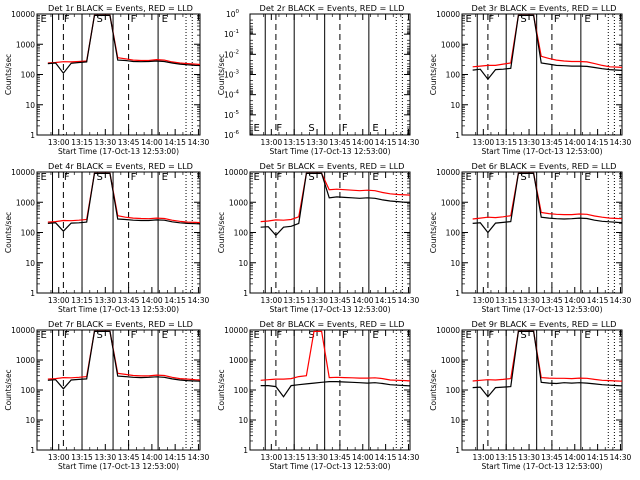 The image size is (640, 480). Describe the element at coordinates (232, 75) in the screenshot. I see `y-tick-label: 10⁻³` at that location.